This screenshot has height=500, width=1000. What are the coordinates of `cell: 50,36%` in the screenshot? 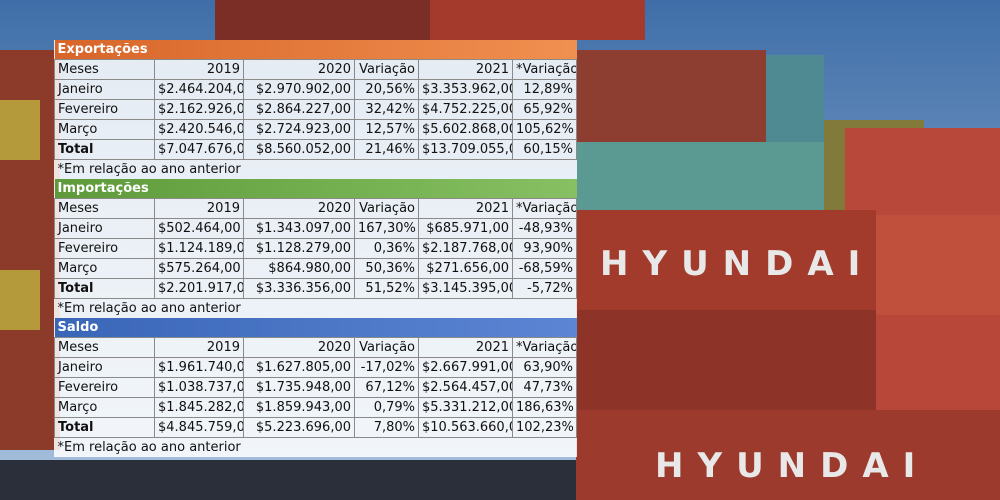 It's located at (386, 268).